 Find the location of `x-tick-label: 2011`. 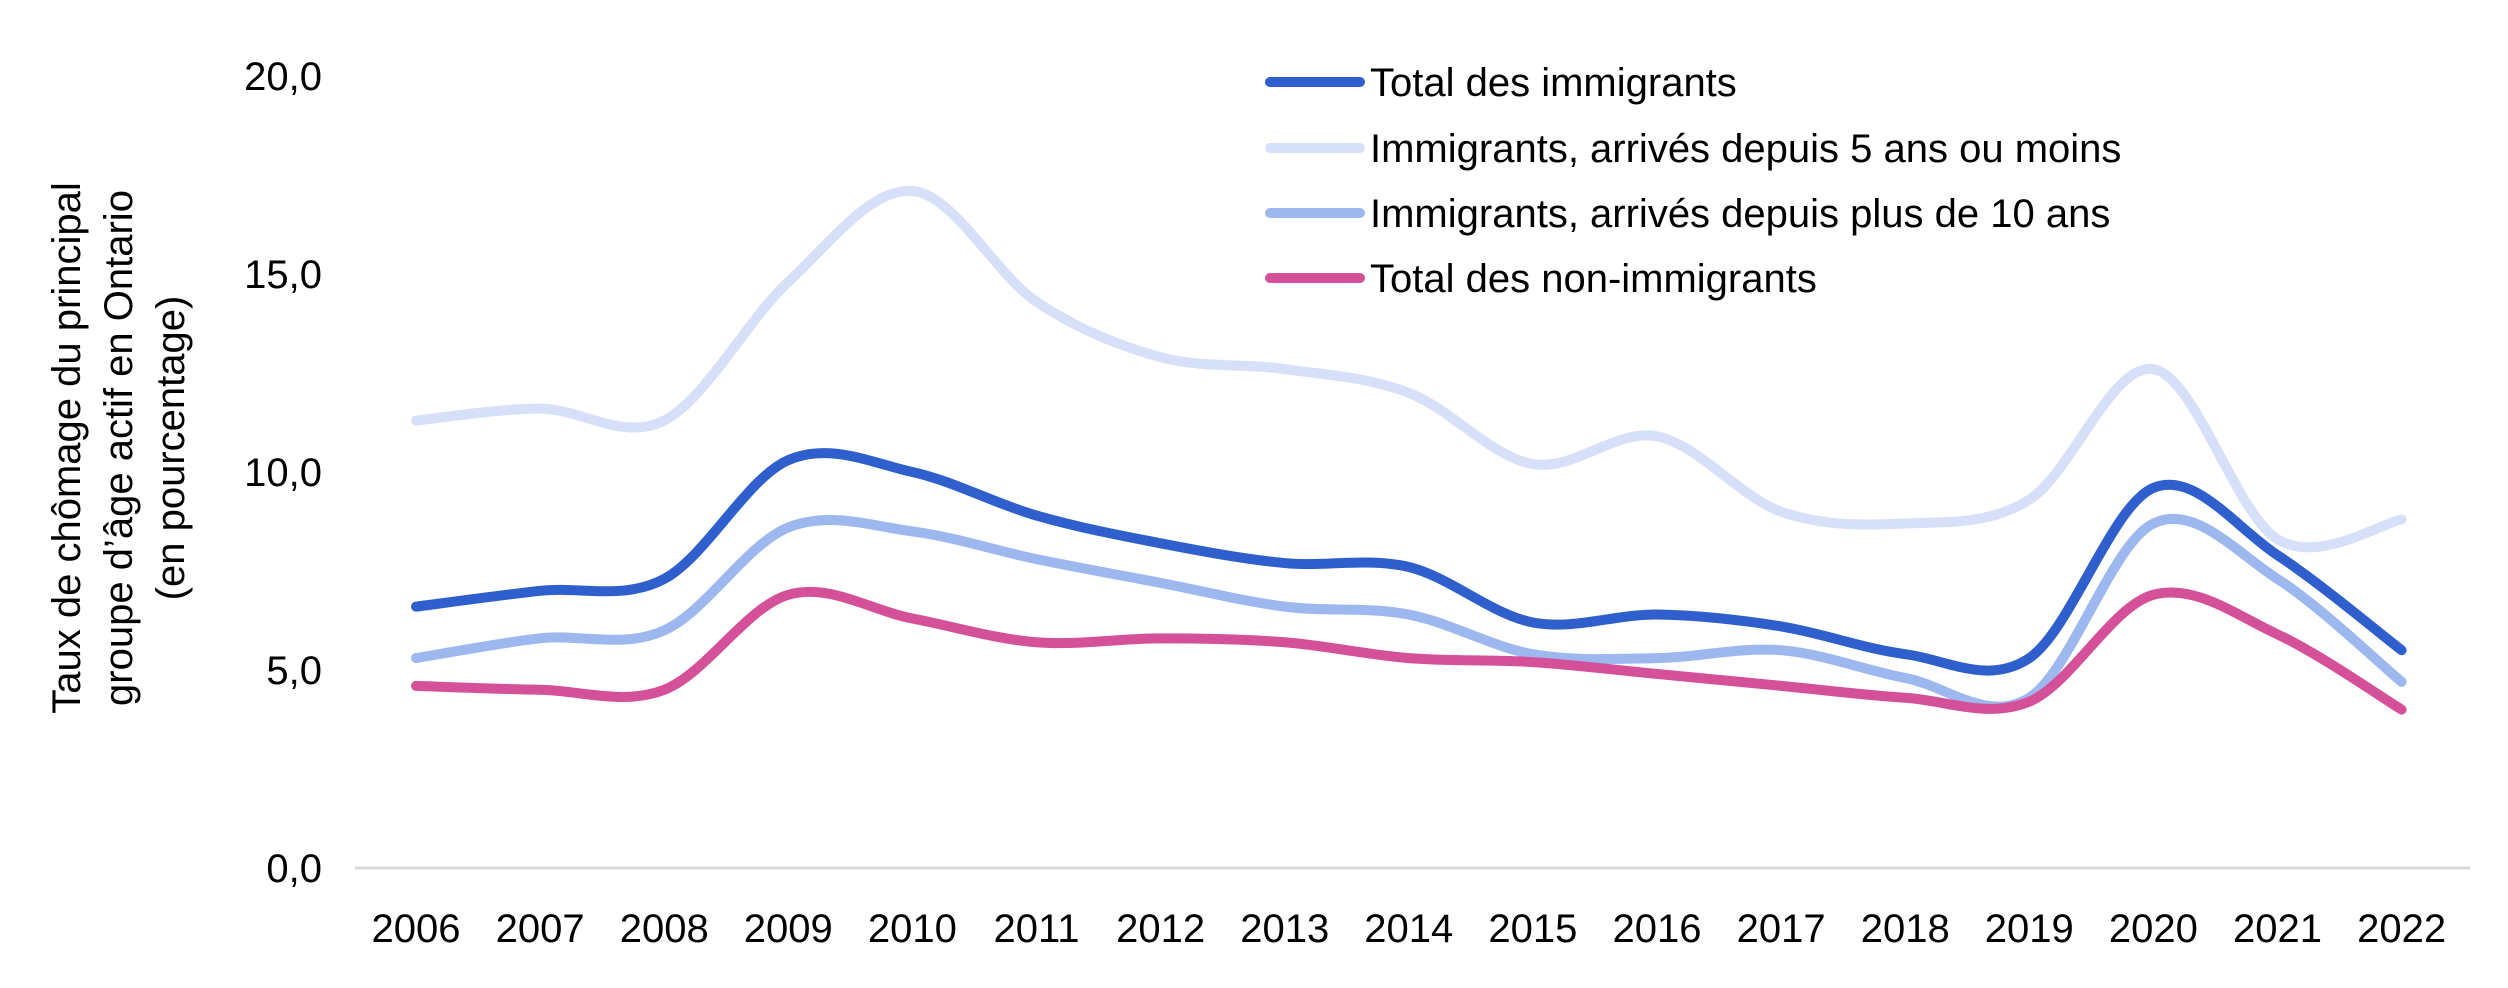

x-tick-label: 2011 is located at coordinates (1036, 929).